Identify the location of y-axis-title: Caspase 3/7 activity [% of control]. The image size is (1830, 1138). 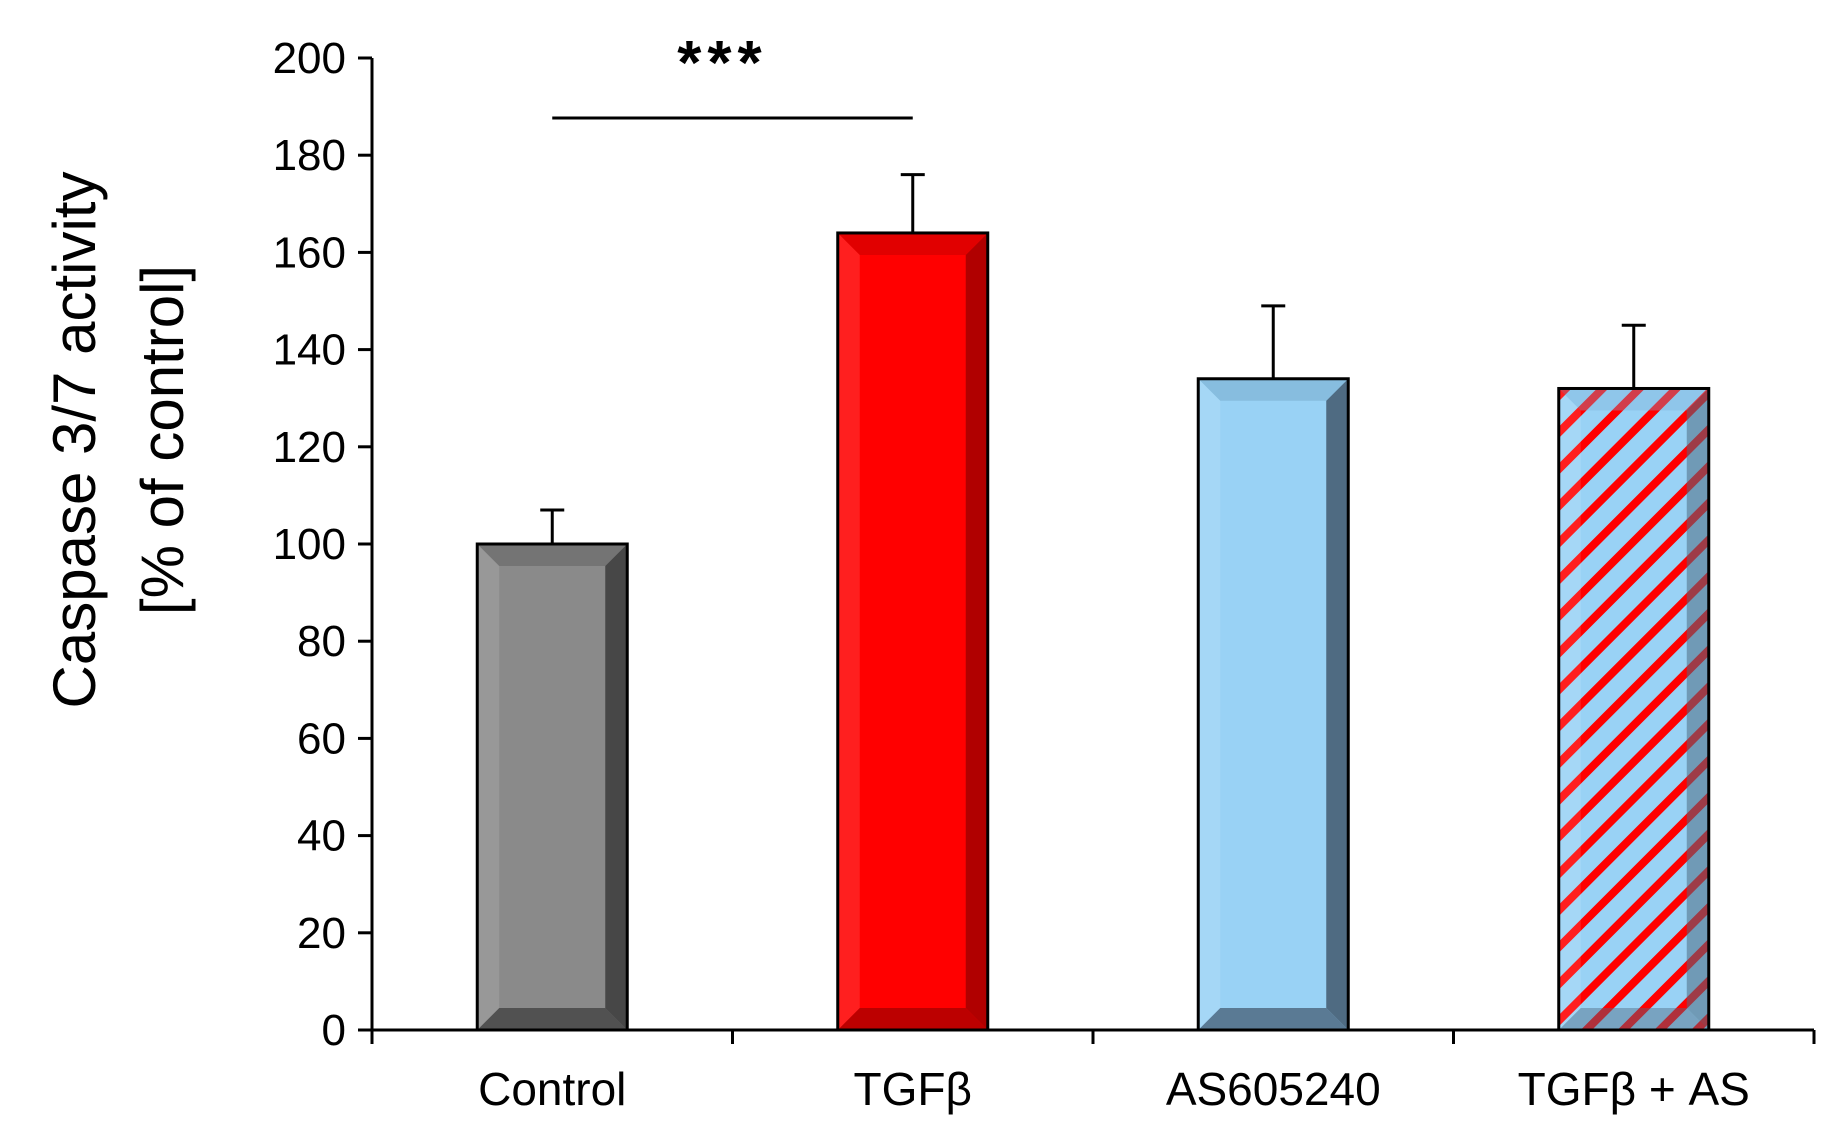
(118, 440).